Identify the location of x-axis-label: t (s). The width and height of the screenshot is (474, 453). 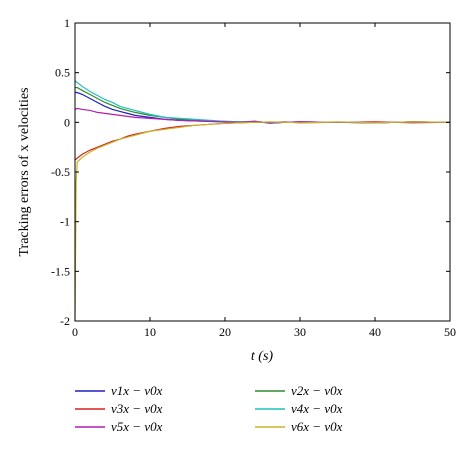
(262, 356).